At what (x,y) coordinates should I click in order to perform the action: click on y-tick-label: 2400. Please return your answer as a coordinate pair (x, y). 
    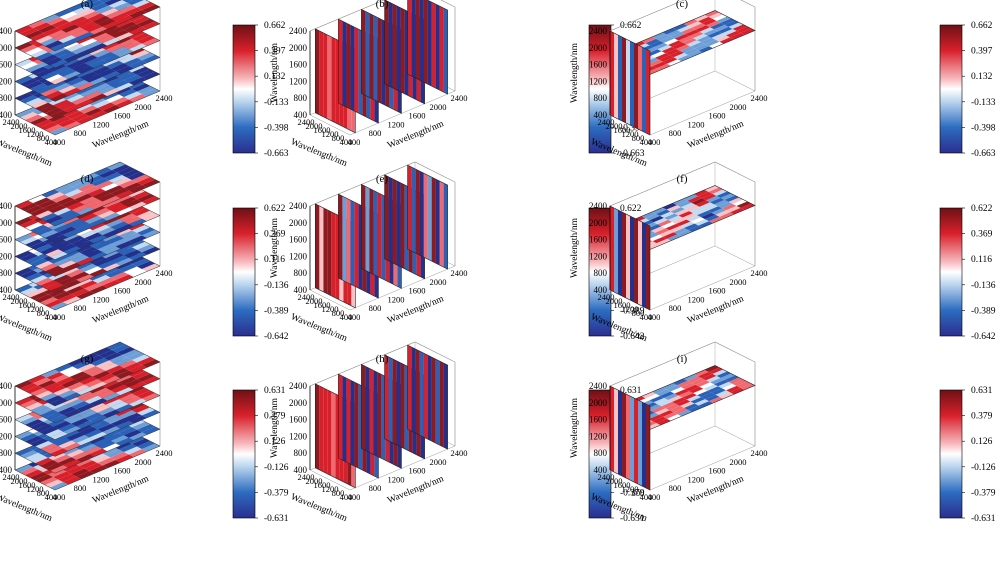
    Looking at the image, I should click on (759, 453).